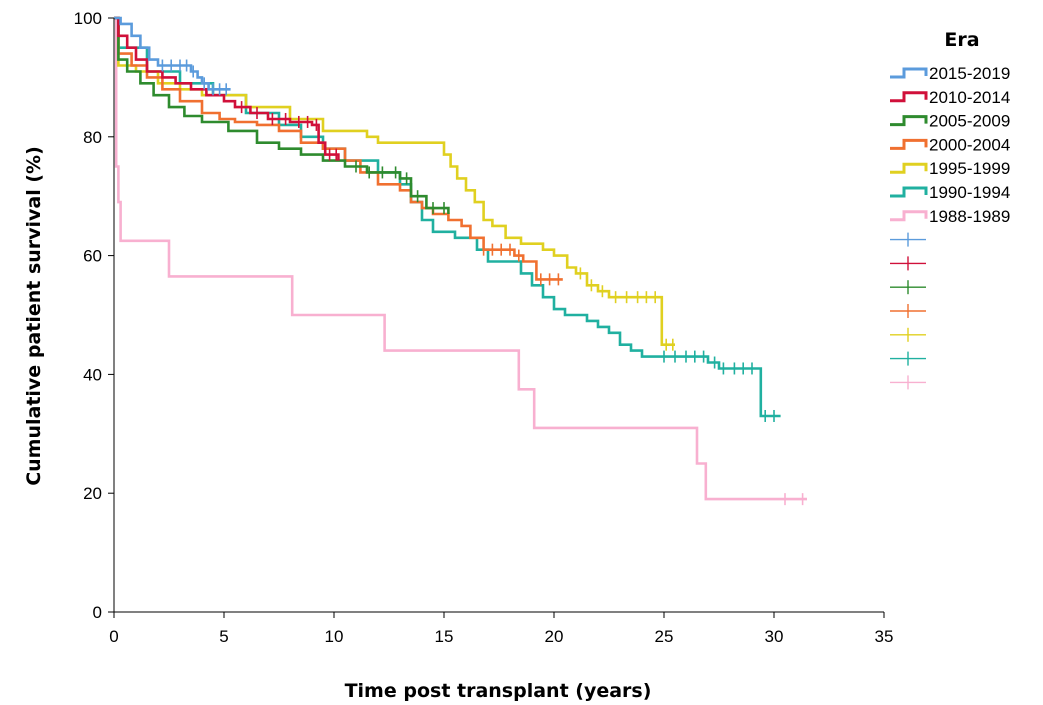 The width and height of the screenshot is (1043, 705). I want to click on series-line-2005-2009, so click(282, 115).